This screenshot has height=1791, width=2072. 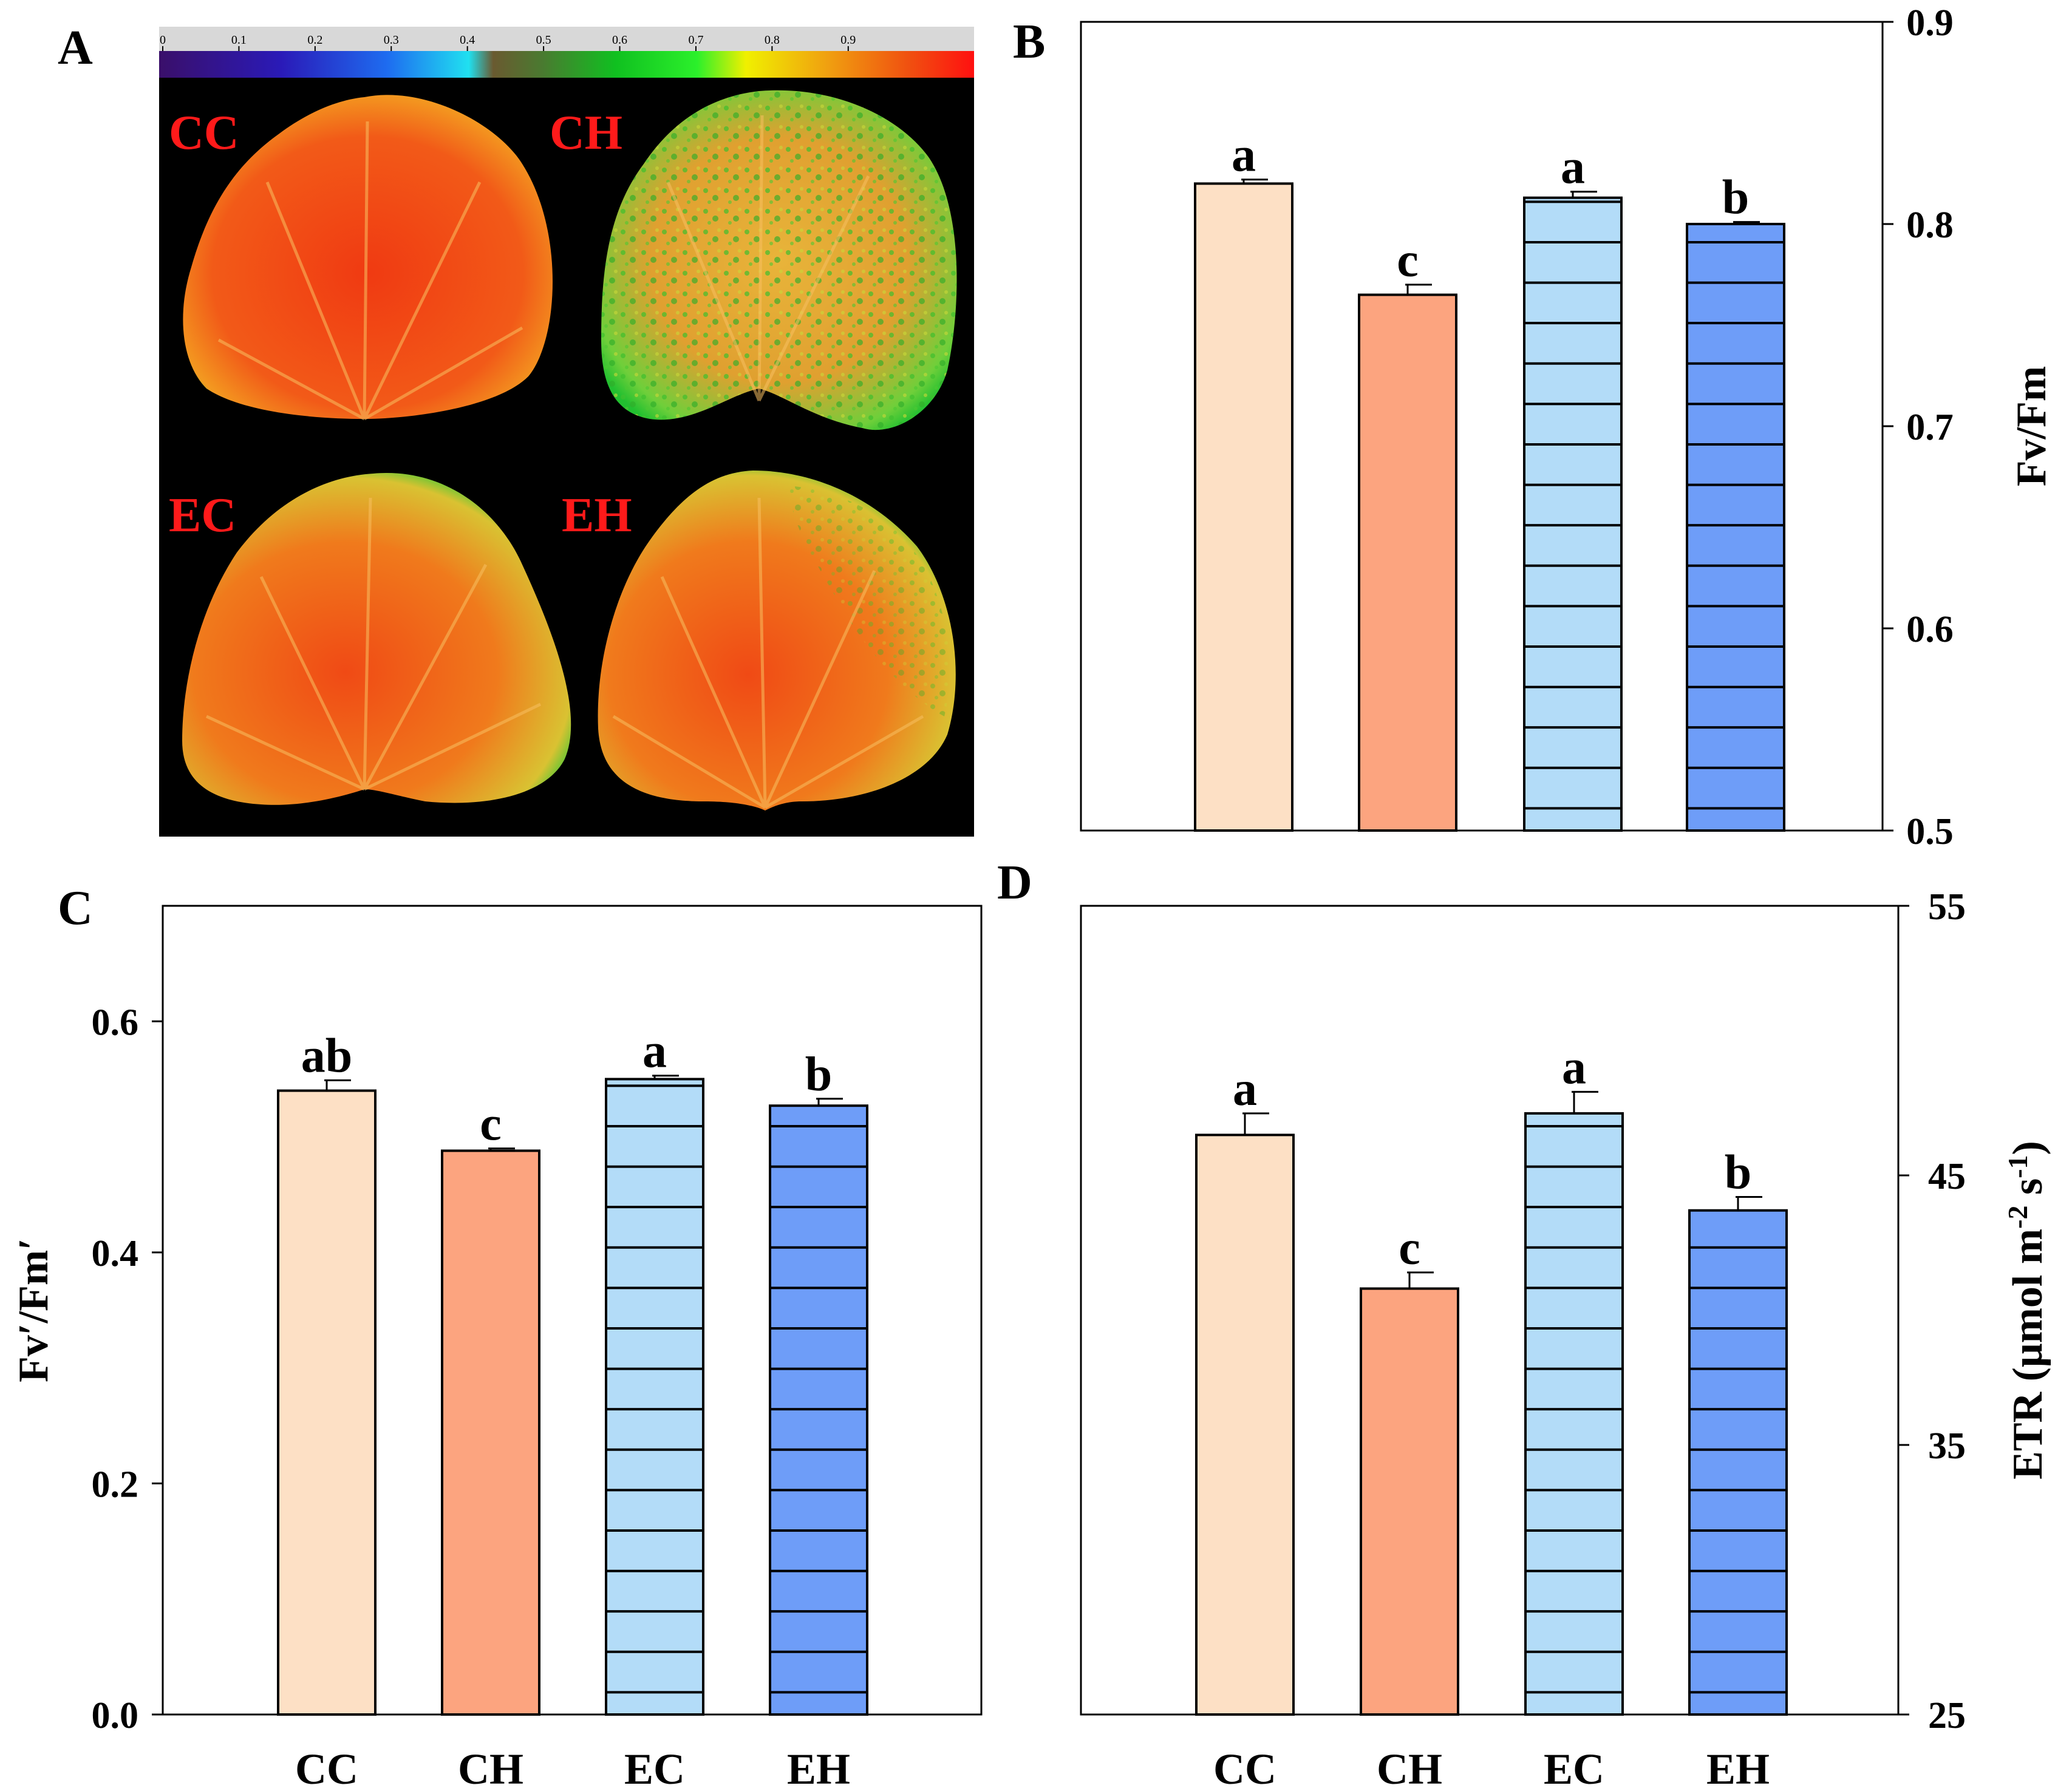 I want to click on leaf-eh-speckle, so click(x=869, y=601).